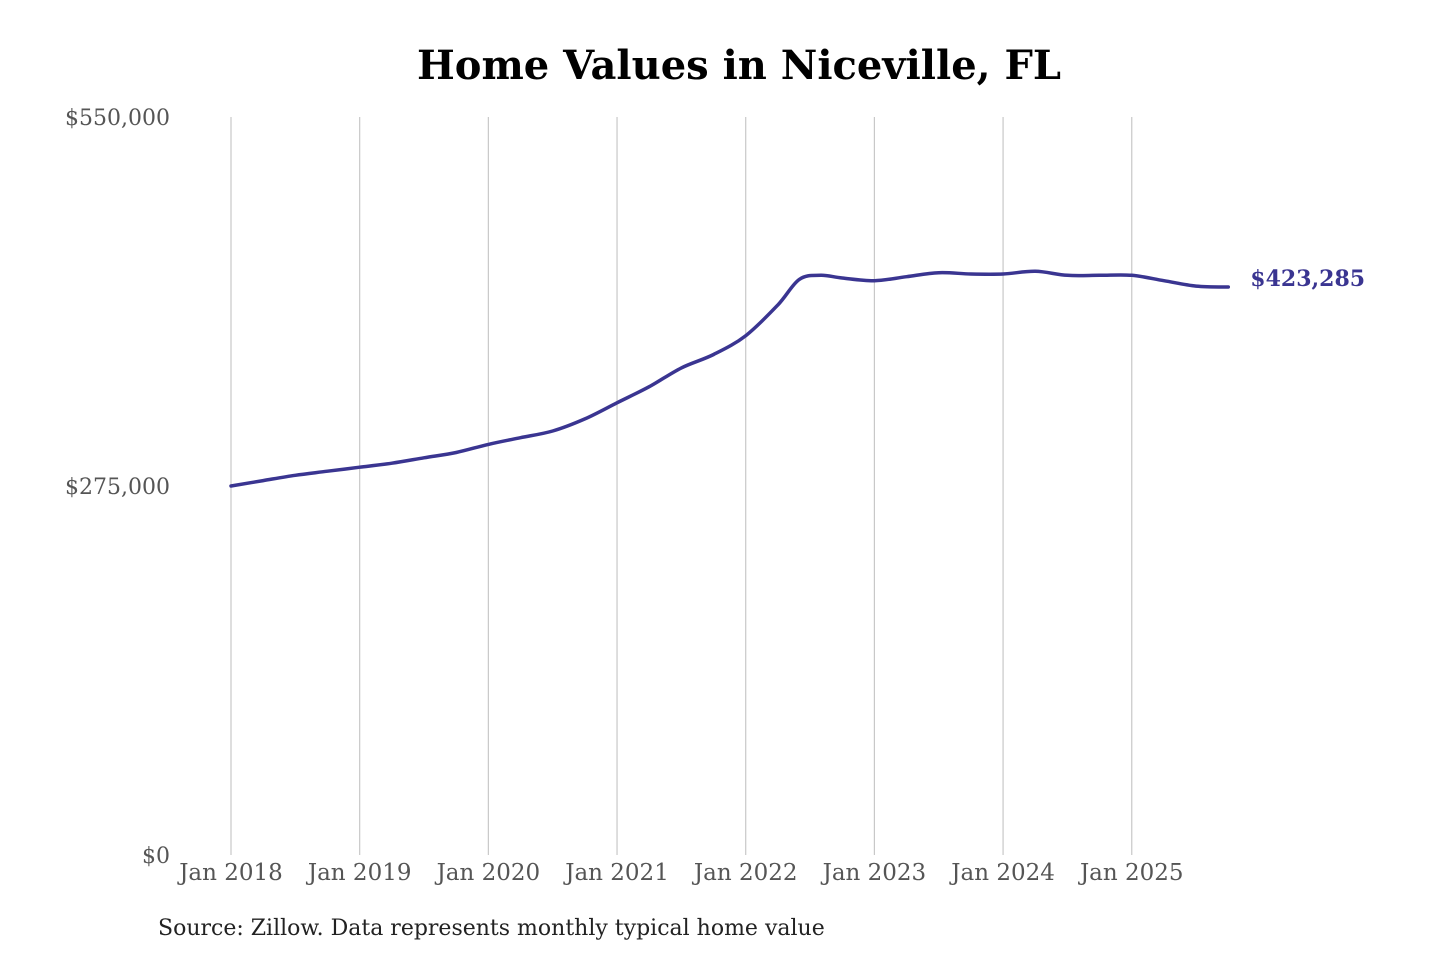 This screenshot has width=1440, height=960. I want to click on y-tick-label: $0, so click(156, 856).